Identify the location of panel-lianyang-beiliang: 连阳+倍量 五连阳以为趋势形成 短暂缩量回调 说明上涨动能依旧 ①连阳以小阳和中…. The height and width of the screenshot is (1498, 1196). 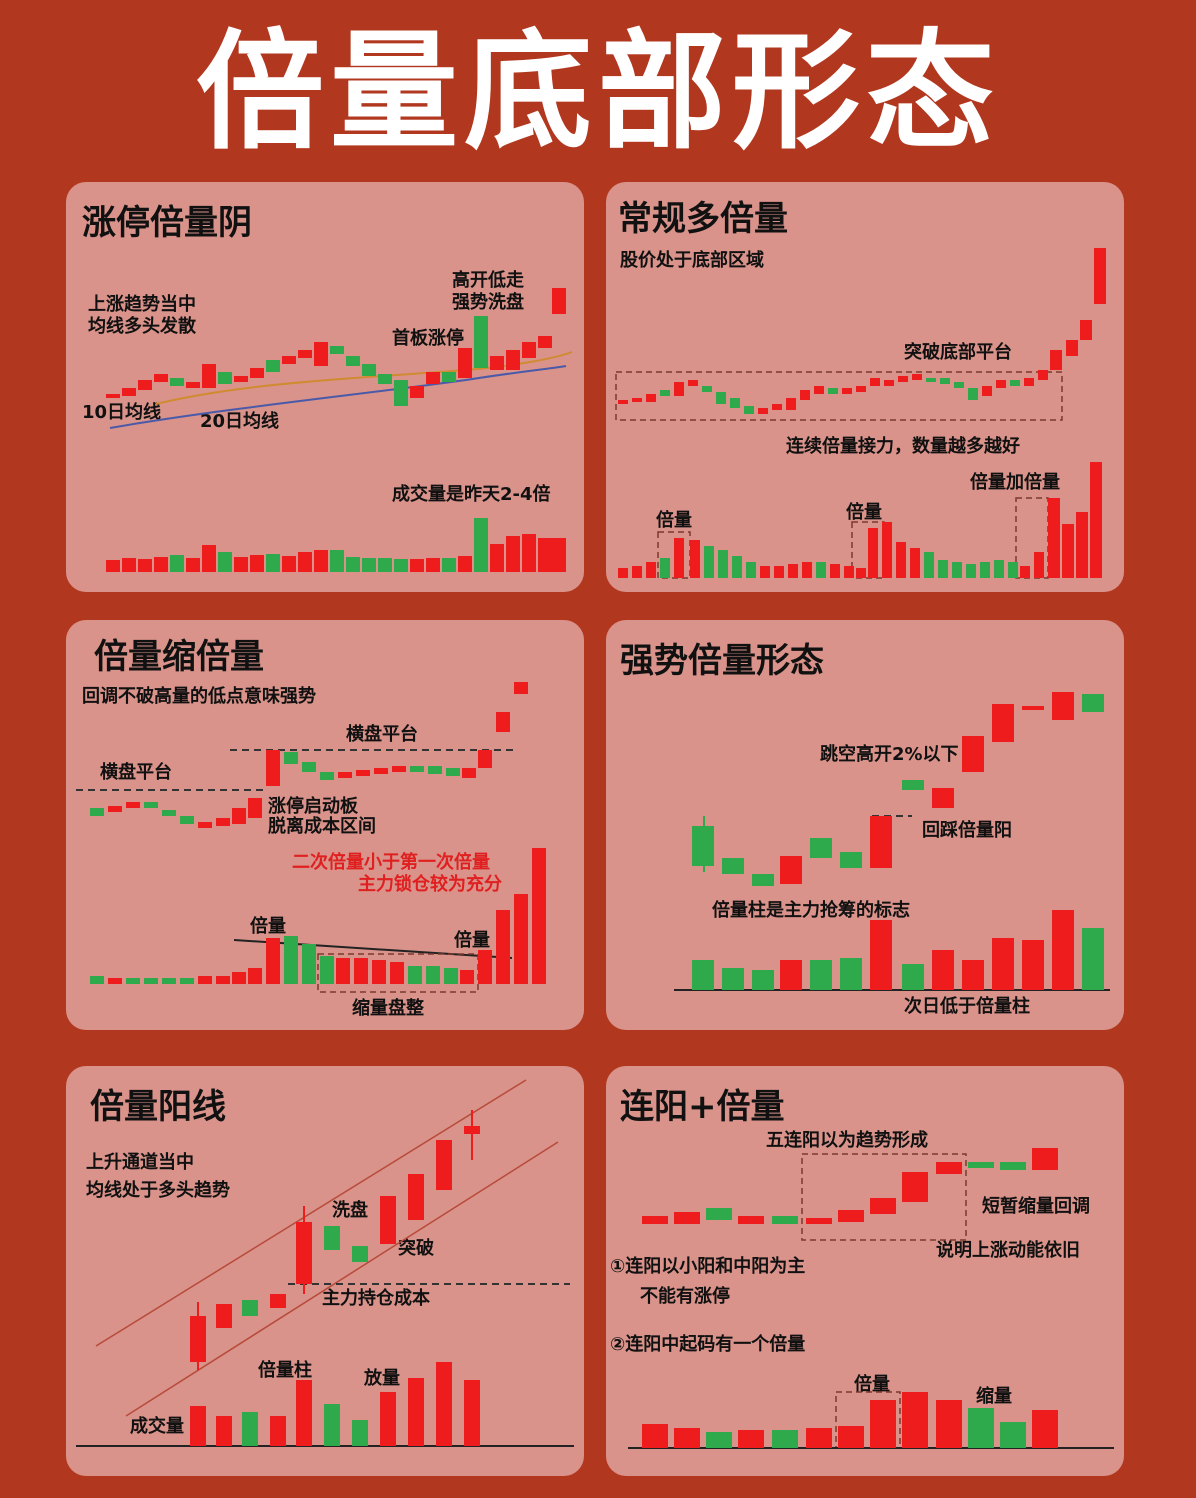
(865, 1271).